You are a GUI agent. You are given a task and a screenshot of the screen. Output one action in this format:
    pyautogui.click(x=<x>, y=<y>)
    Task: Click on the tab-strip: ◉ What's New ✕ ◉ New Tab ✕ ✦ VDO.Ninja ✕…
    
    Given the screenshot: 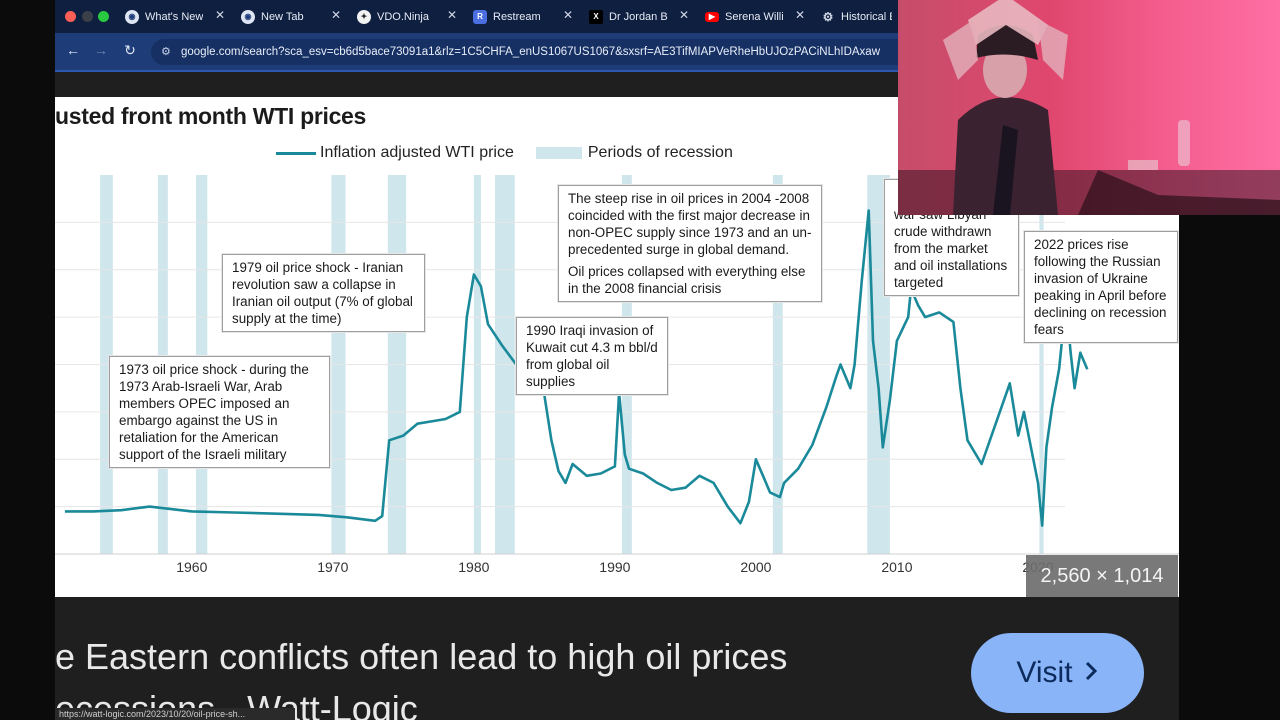 What is the action you would take?
    pyautogui.click(x=476, y=16)
    